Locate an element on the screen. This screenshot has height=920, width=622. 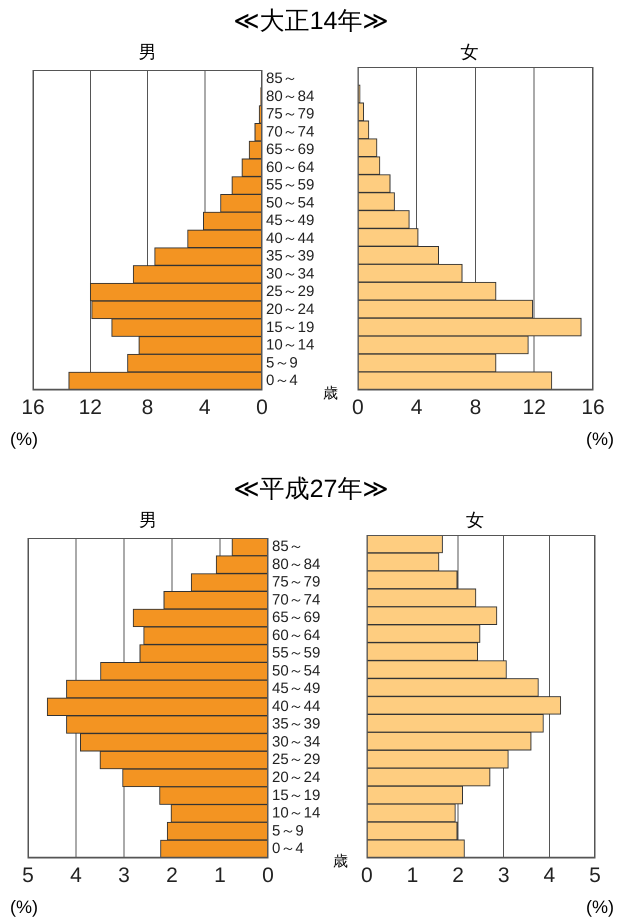
chart-title: ≪平成27年≫ is located at coordinates (311, 489).